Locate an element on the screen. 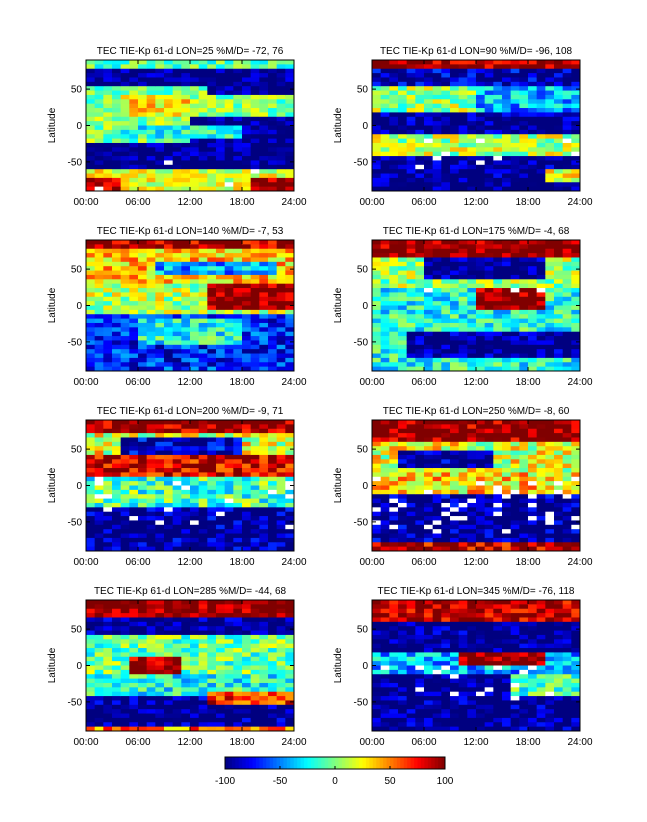 The width and height of the screenshot is (647, 822). panel-title: TEC TIE-Kp 61-d LON=25 %M/D= -72, 76 is located at coordinates (190, 51).